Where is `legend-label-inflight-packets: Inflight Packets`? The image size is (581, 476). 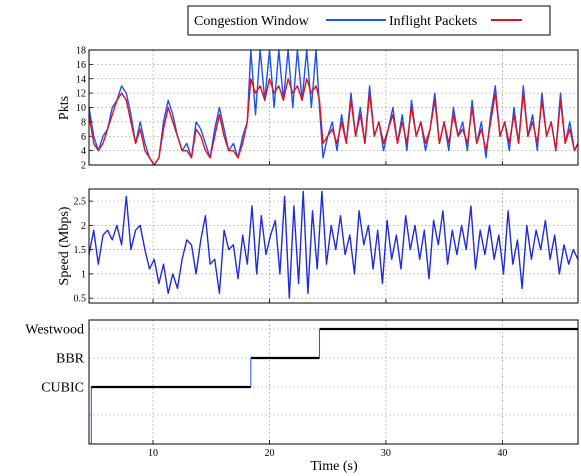
legend-label-inflight-packets: Inflight Packets is located at coordinates (433, 21).